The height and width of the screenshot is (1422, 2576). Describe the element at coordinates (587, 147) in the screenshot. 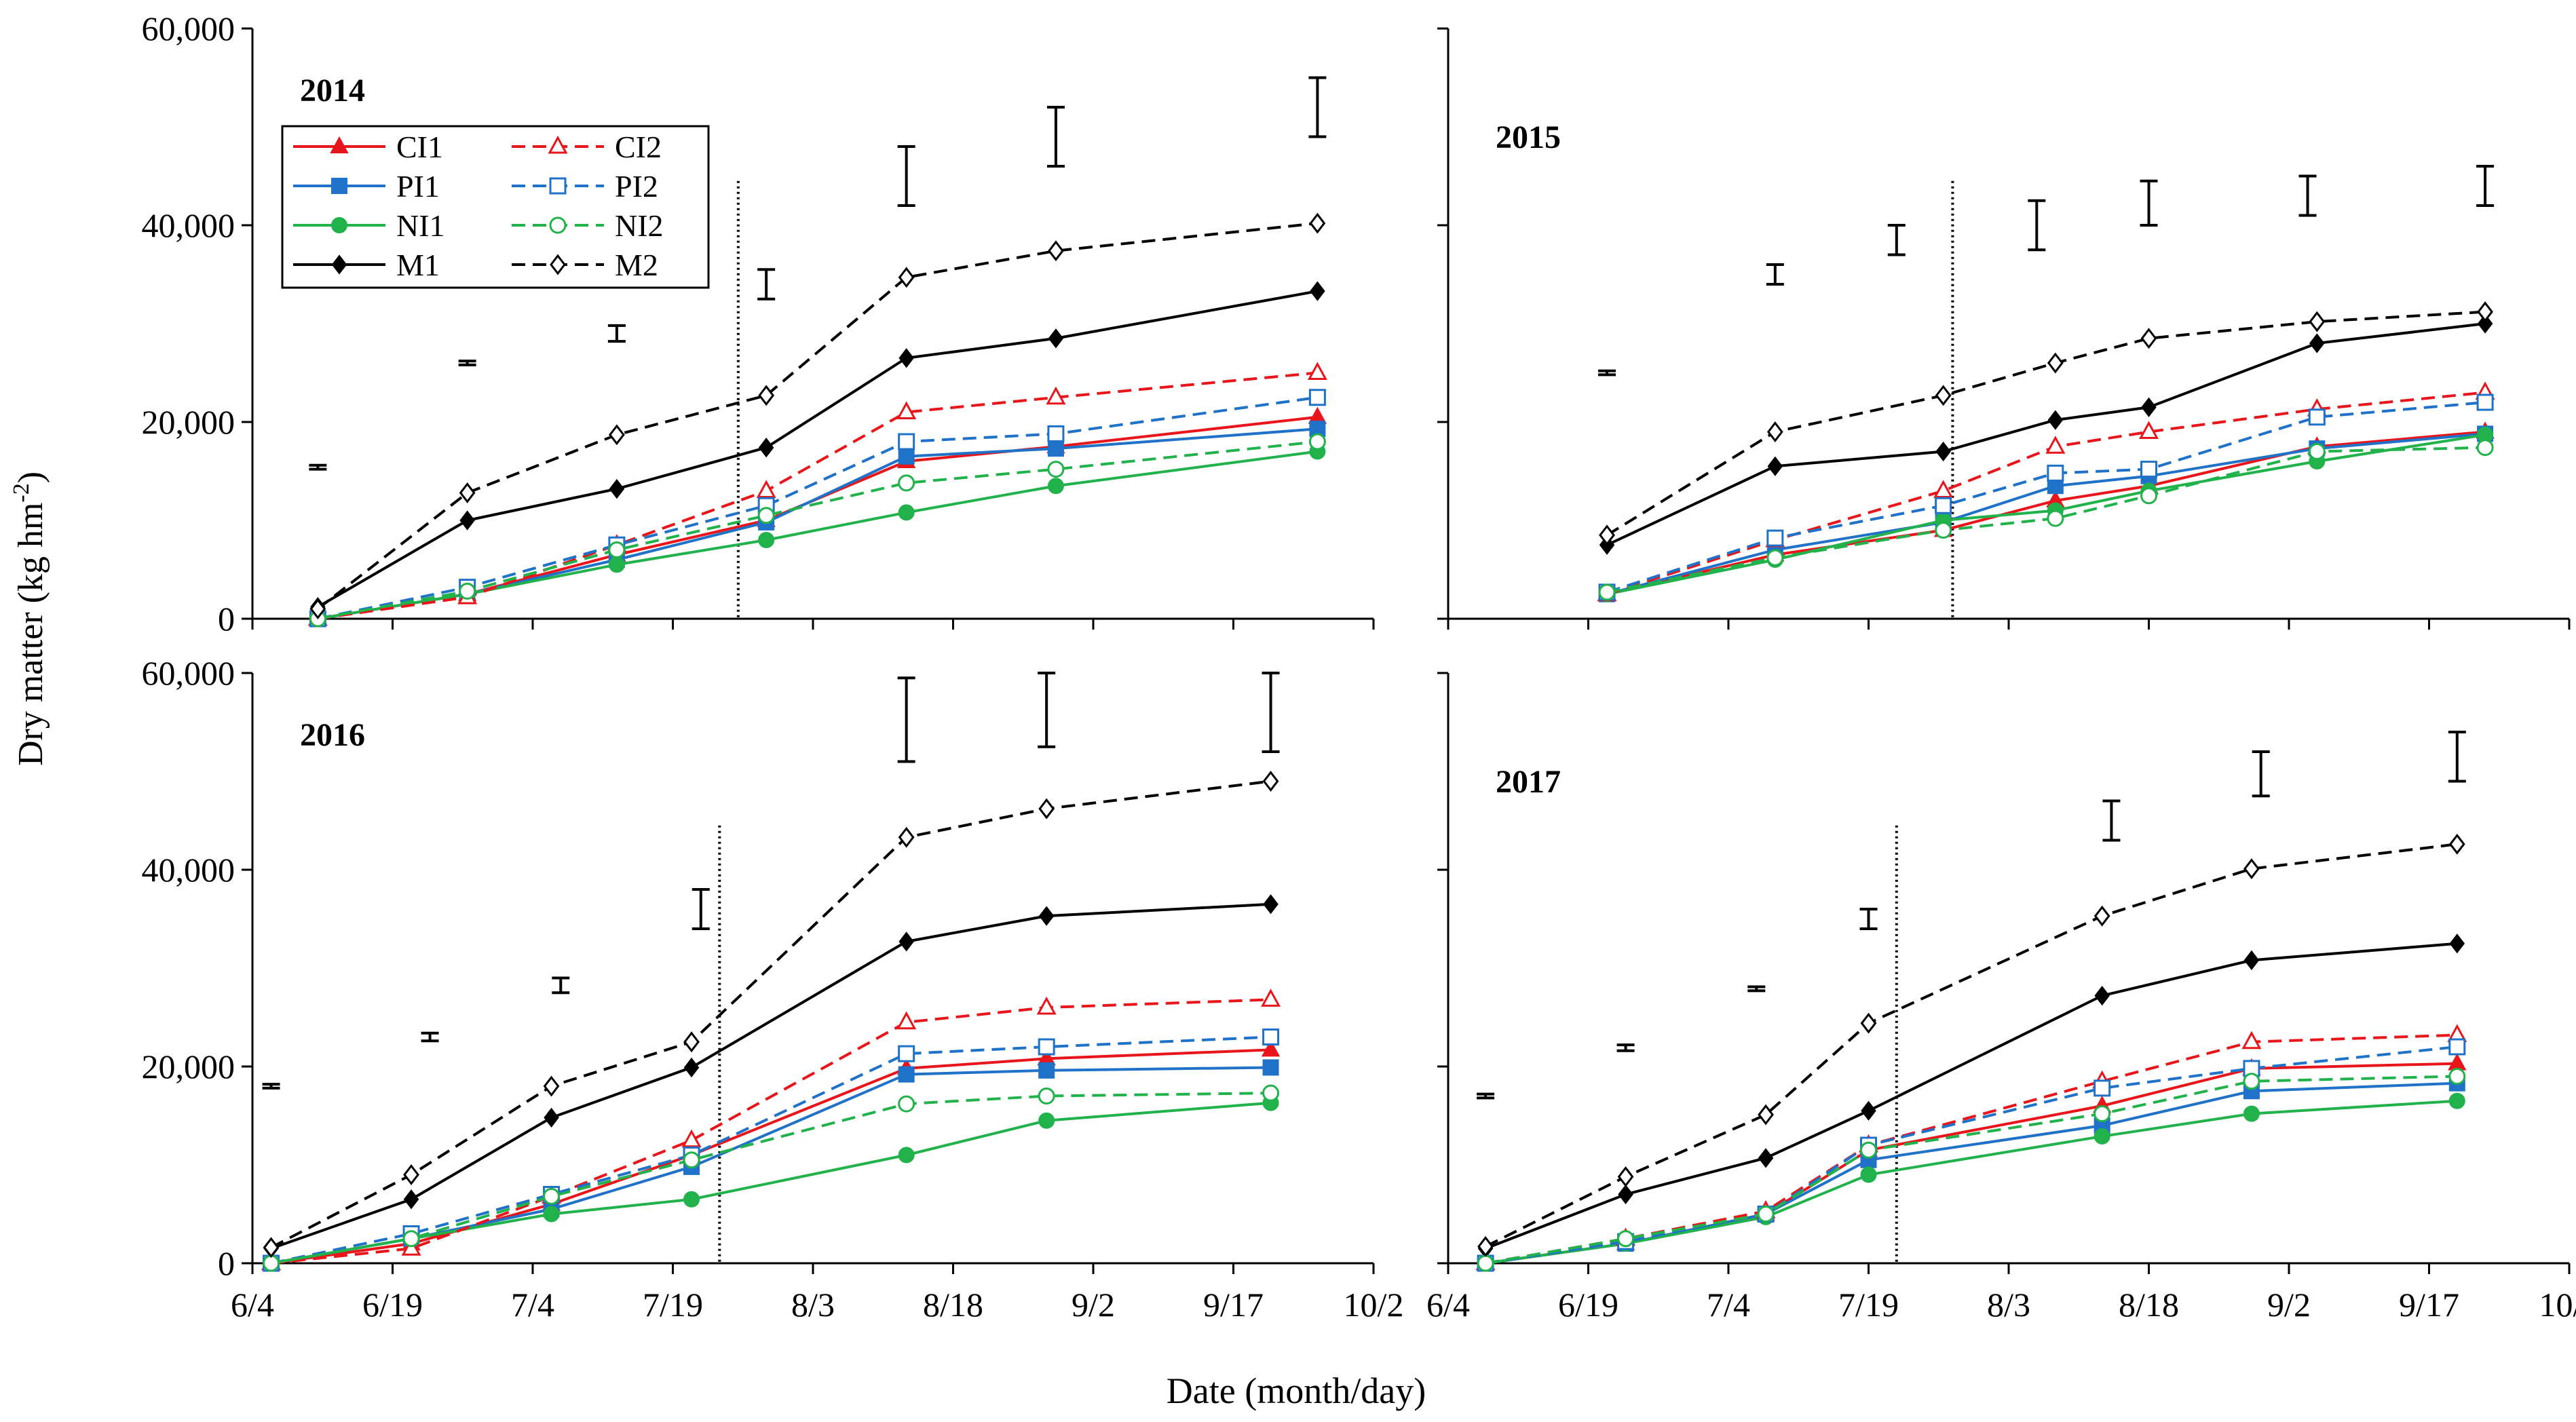

I see `legend-entry-CI2: CI2` at that location.